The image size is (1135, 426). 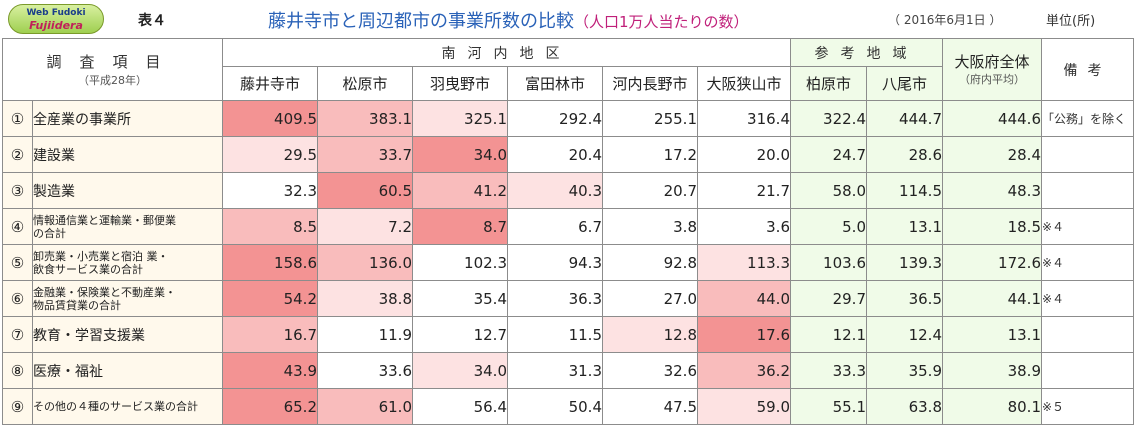 I want to click on value-cell: 444.7, so click(x=904, y=118).